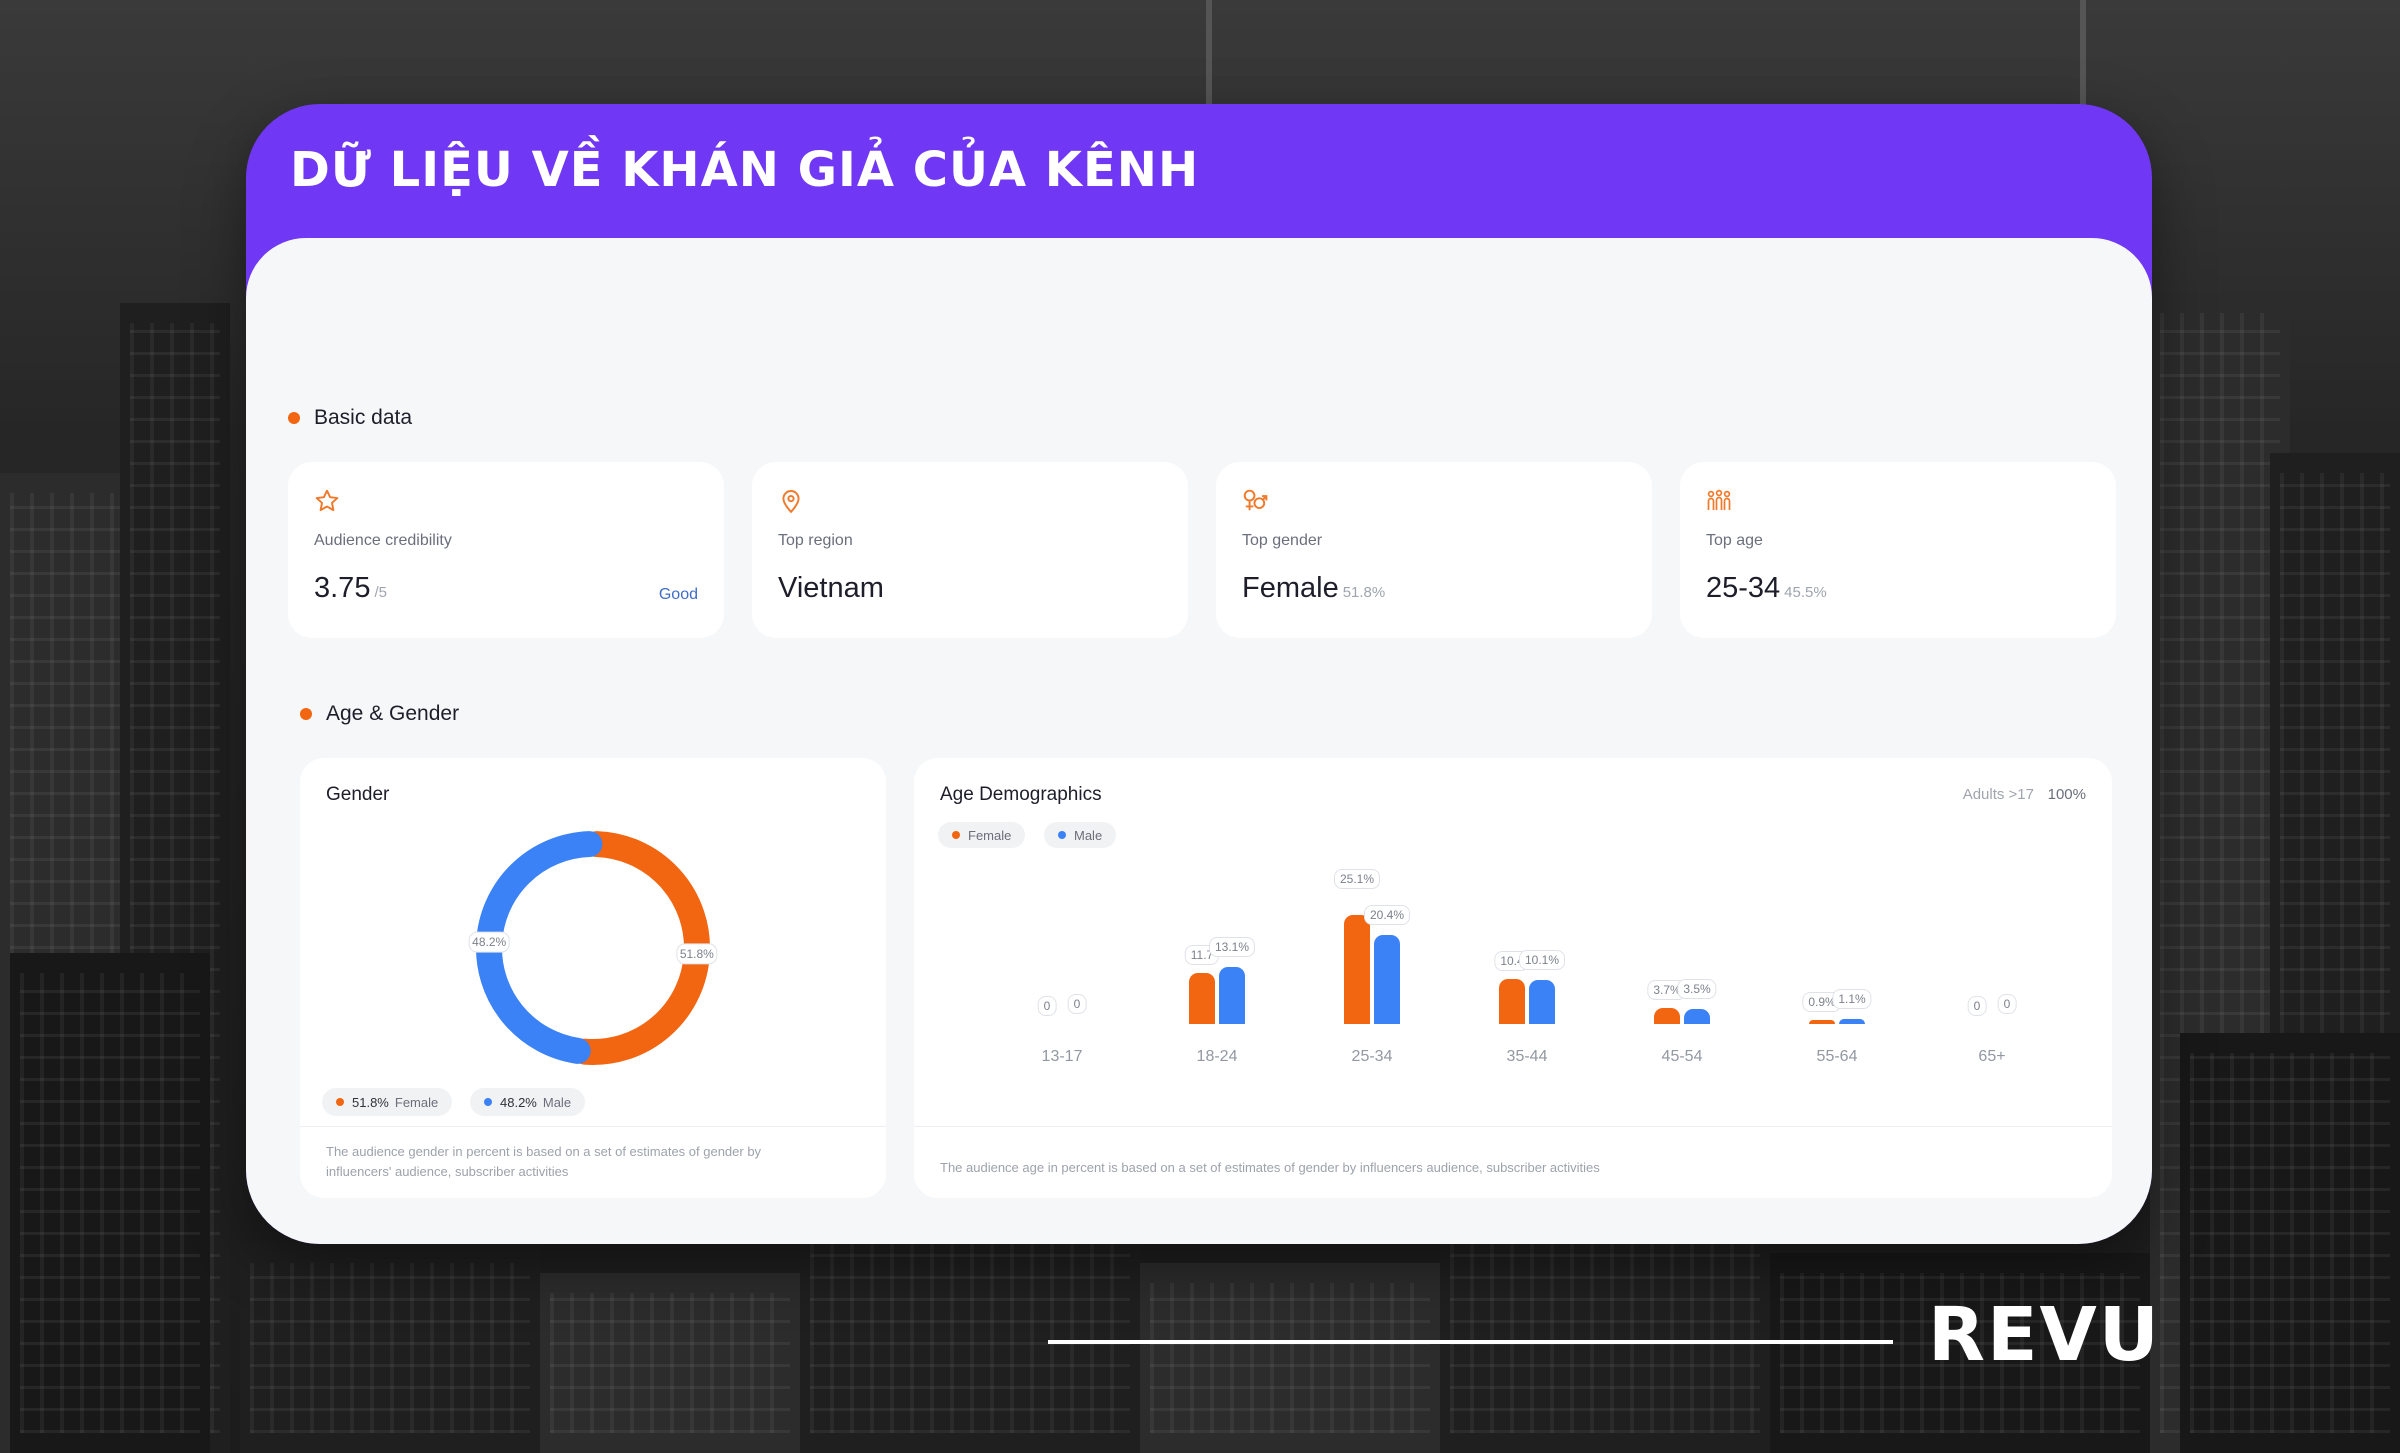 Image resolution: width=2400 pixels, height=1453 pixels. I want to click on stat-value-sub: /5, so click(380, 592).